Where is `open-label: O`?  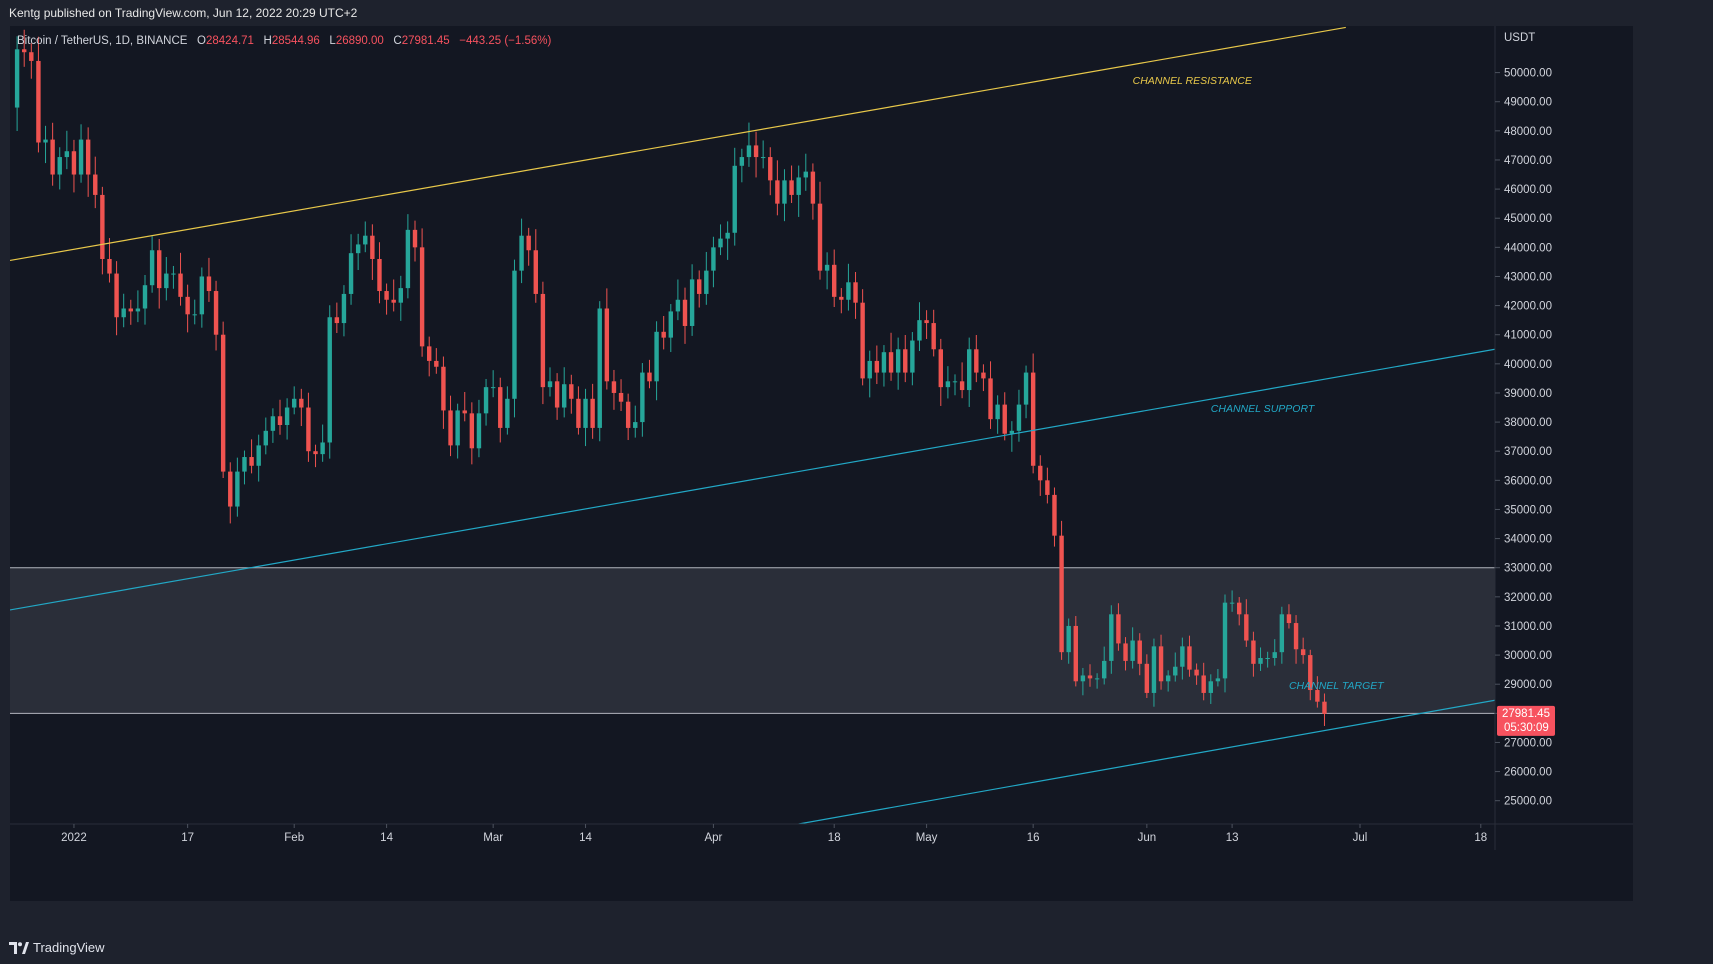 open-label: O is located at coordinates (201, 41).